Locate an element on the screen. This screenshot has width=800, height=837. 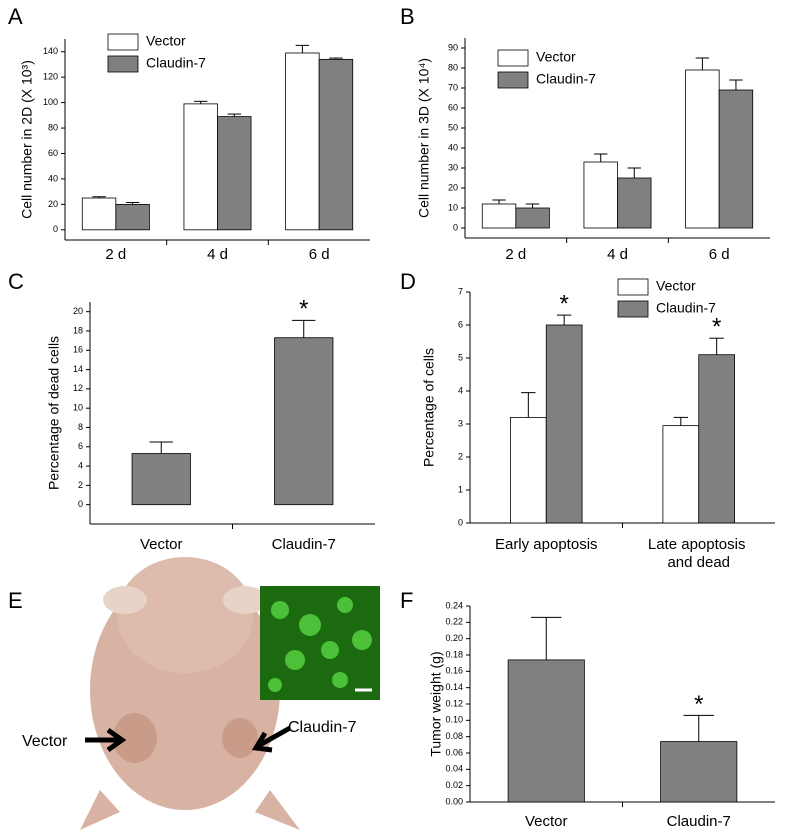
photo-label: Claudin-7 is located at coordinates (322, 727).